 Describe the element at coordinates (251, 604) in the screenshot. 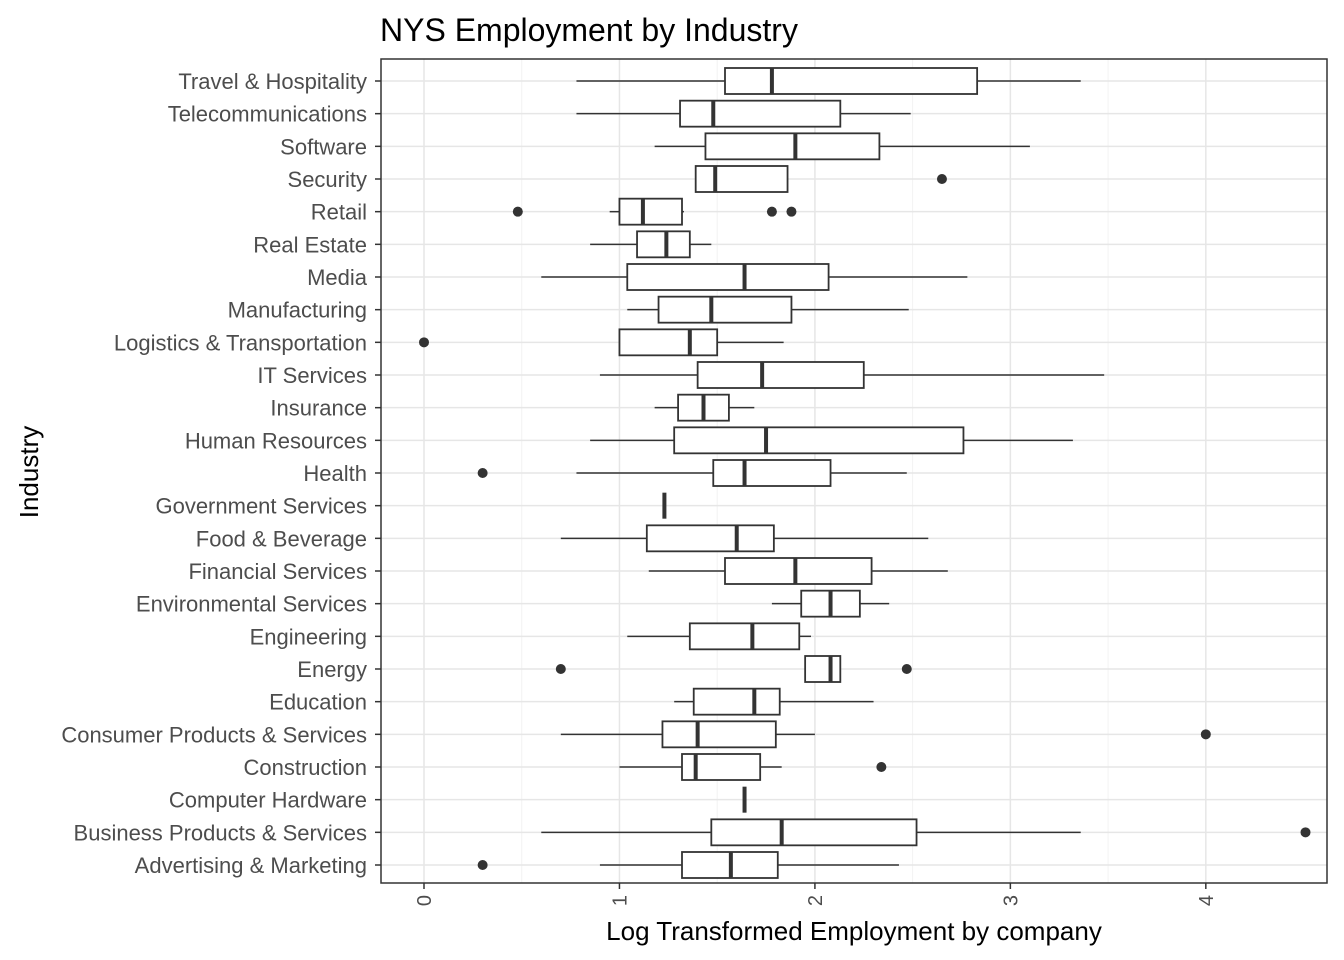

I see `y-tick-label: Environmental Services` at that location.